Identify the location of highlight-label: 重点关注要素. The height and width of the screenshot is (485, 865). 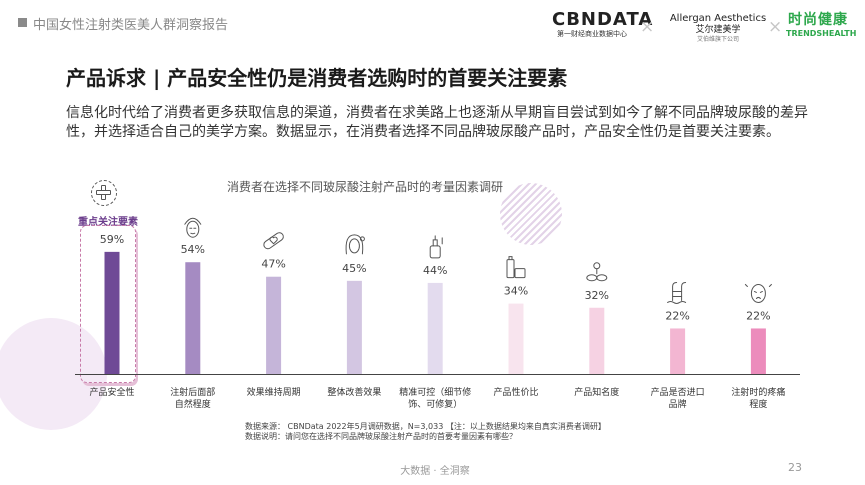
(108, 222).